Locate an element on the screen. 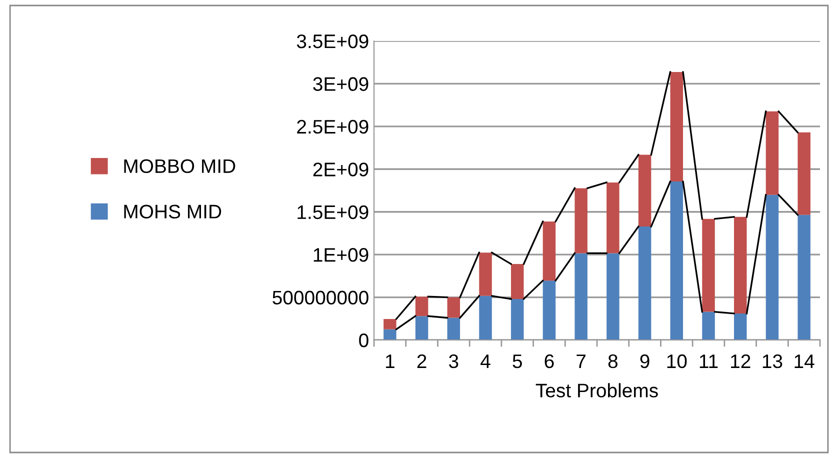 This screenshot has width=838, height=458. x-tick-label: 3 is located at coordinates (453, 361).